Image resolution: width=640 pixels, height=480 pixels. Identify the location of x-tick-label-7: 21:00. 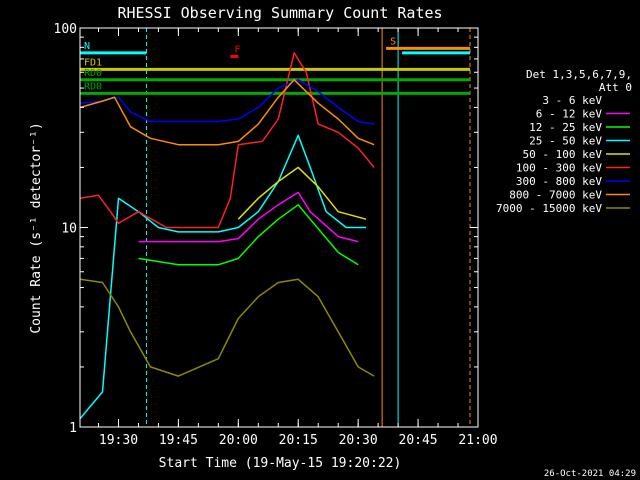
(477, 440).